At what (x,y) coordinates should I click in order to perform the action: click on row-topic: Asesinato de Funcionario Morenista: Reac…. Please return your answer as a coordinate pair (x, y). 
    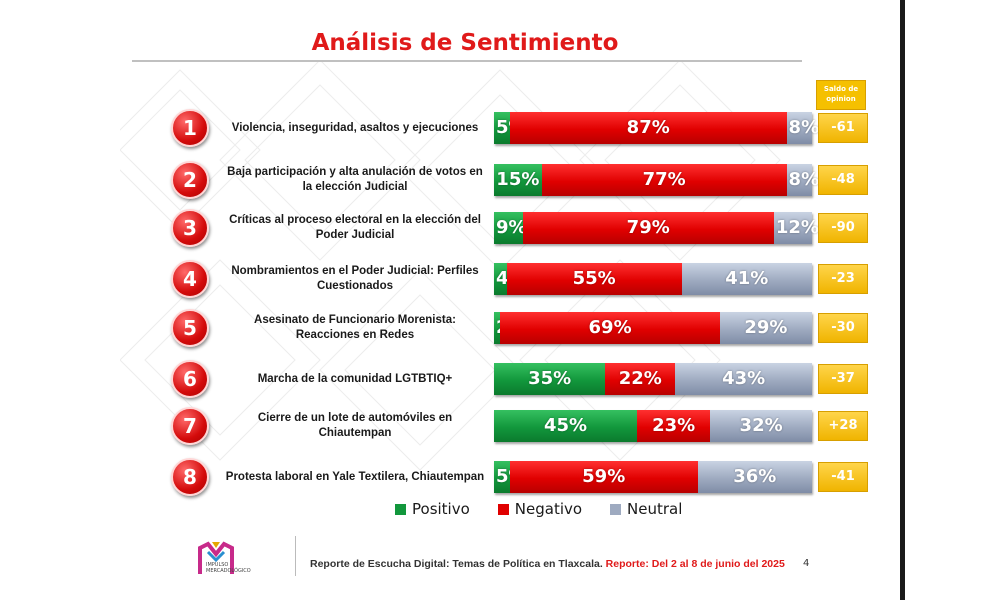
    Looking at the image, I should click on (355, 327).